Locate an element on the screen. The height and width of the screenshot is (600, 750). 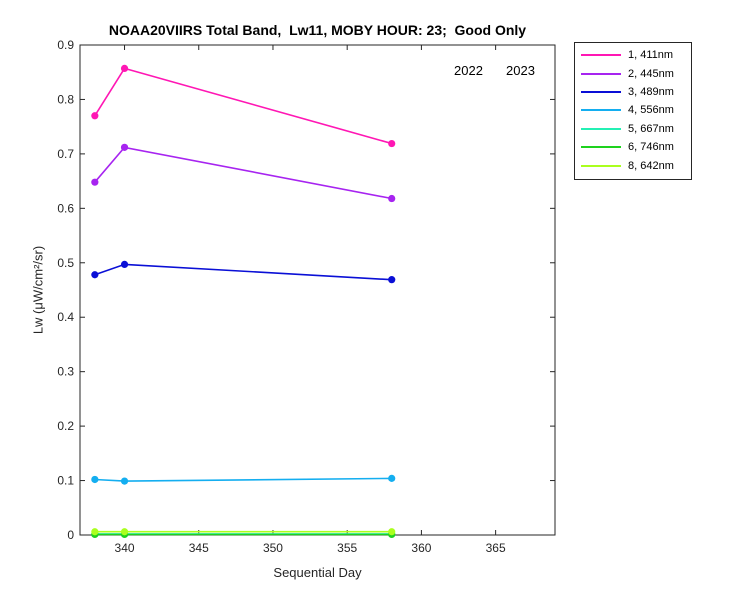
legend-label: 4, 556nm is located at coordinates (651, 110).